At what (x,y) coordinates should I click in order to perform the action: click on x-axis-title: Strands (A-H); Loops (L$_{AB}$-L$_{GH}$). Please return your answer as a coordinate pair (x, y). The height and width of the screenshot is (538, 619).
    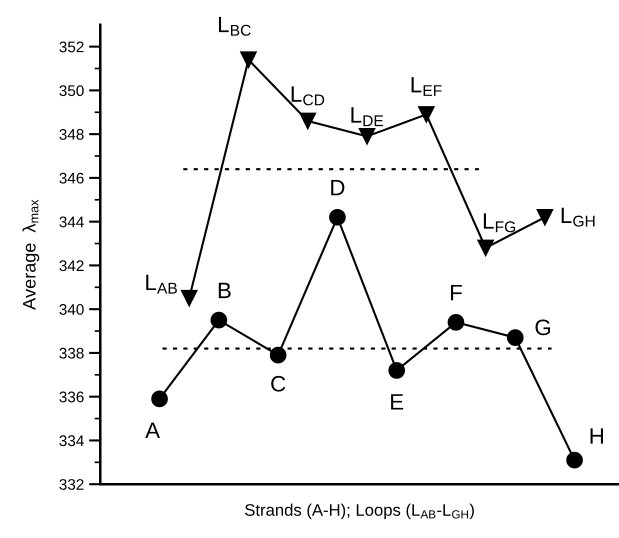
    Looking at the image, I should click on (359, 512).